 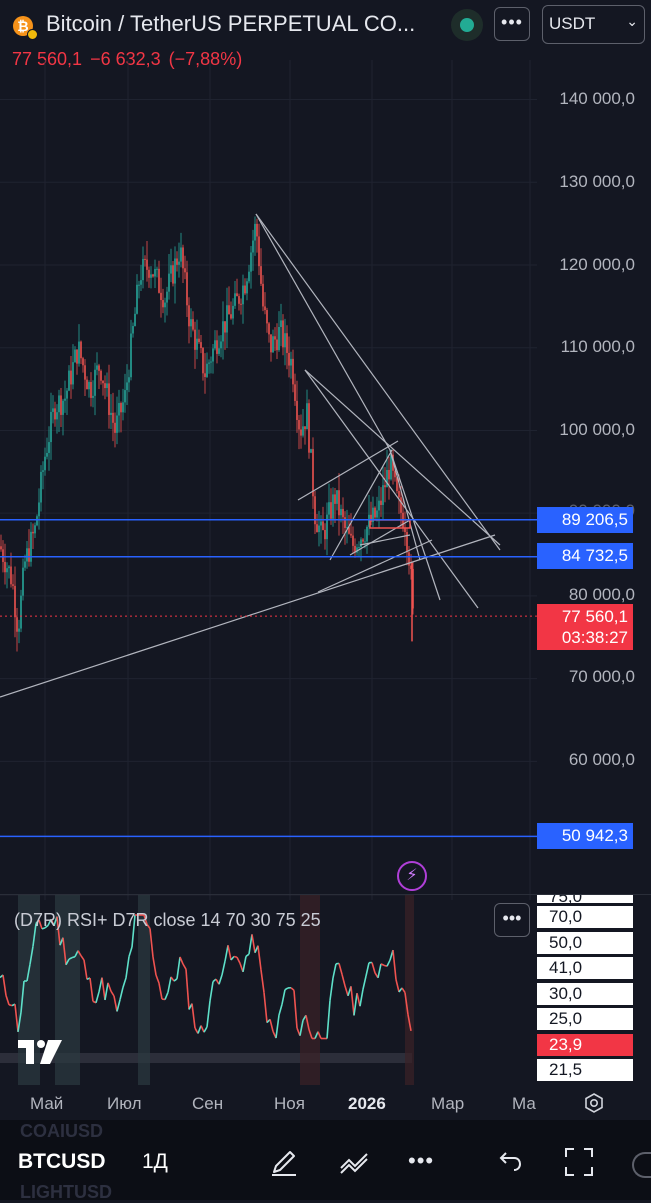 What do you see at coordinates (510, 1162) in the screenshot?
I see `undo-icon` at bounding box center [510, 1162].